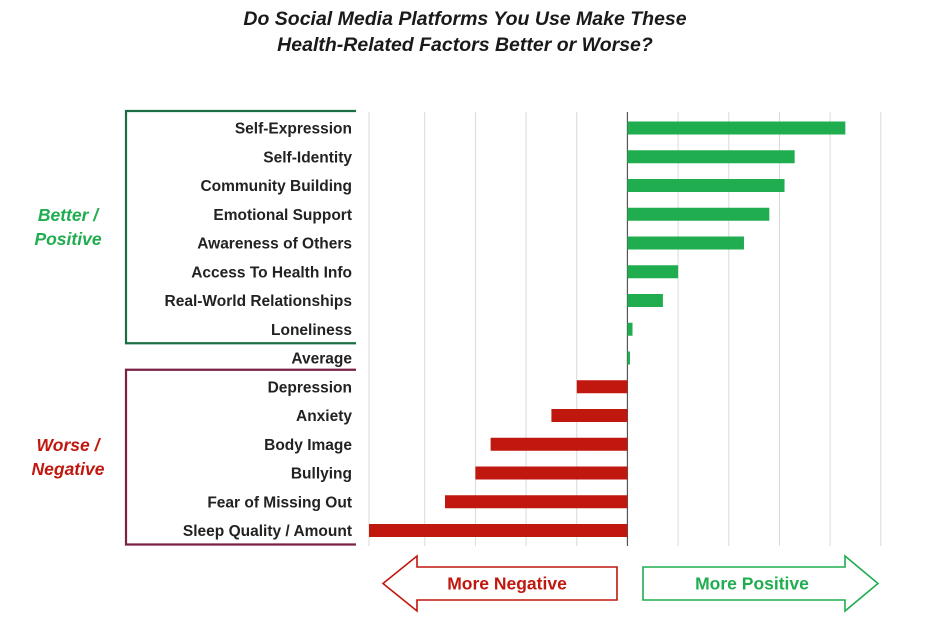  Describe the element at coordinates (293, 129) in the screenshot. I see `category-label-self-expression: Self-Expression` at that location.